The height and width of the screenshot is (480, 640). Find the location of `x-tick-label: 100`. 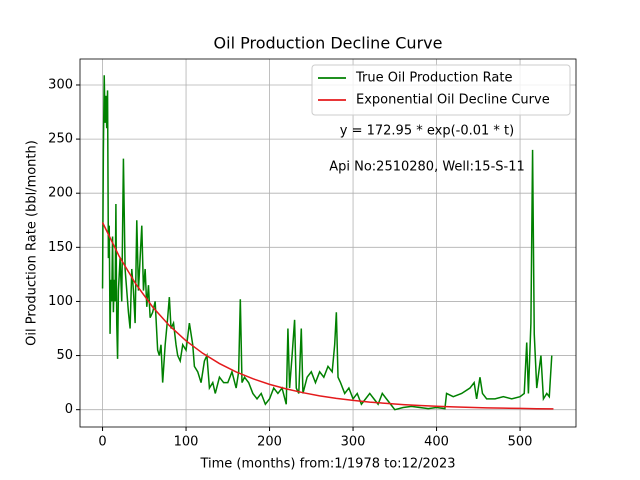

x-tick-label: 100 is located at coordinates (186, 442).